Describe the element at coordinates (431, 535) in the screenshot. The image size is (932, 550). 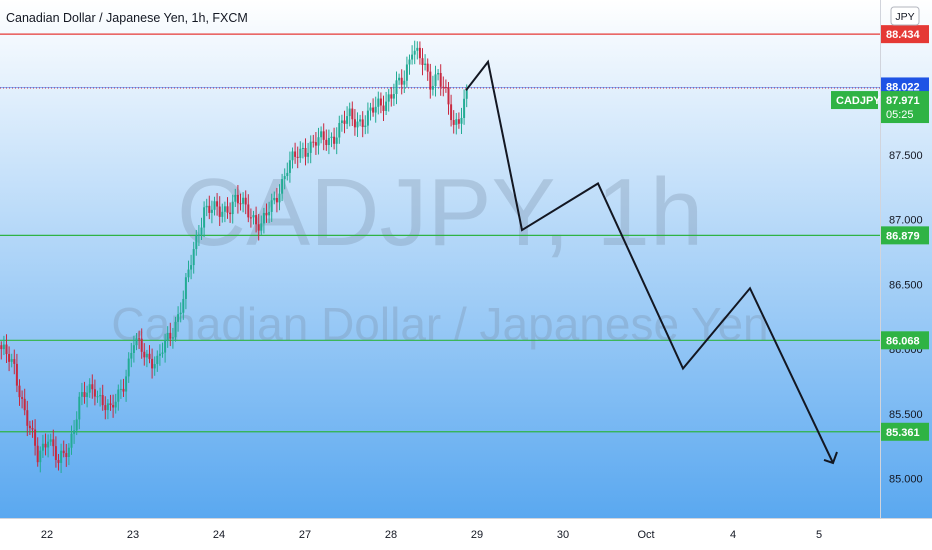
I see `time-axis: 22 23 24 27 28 29 30 Oct 4 5` at that location.